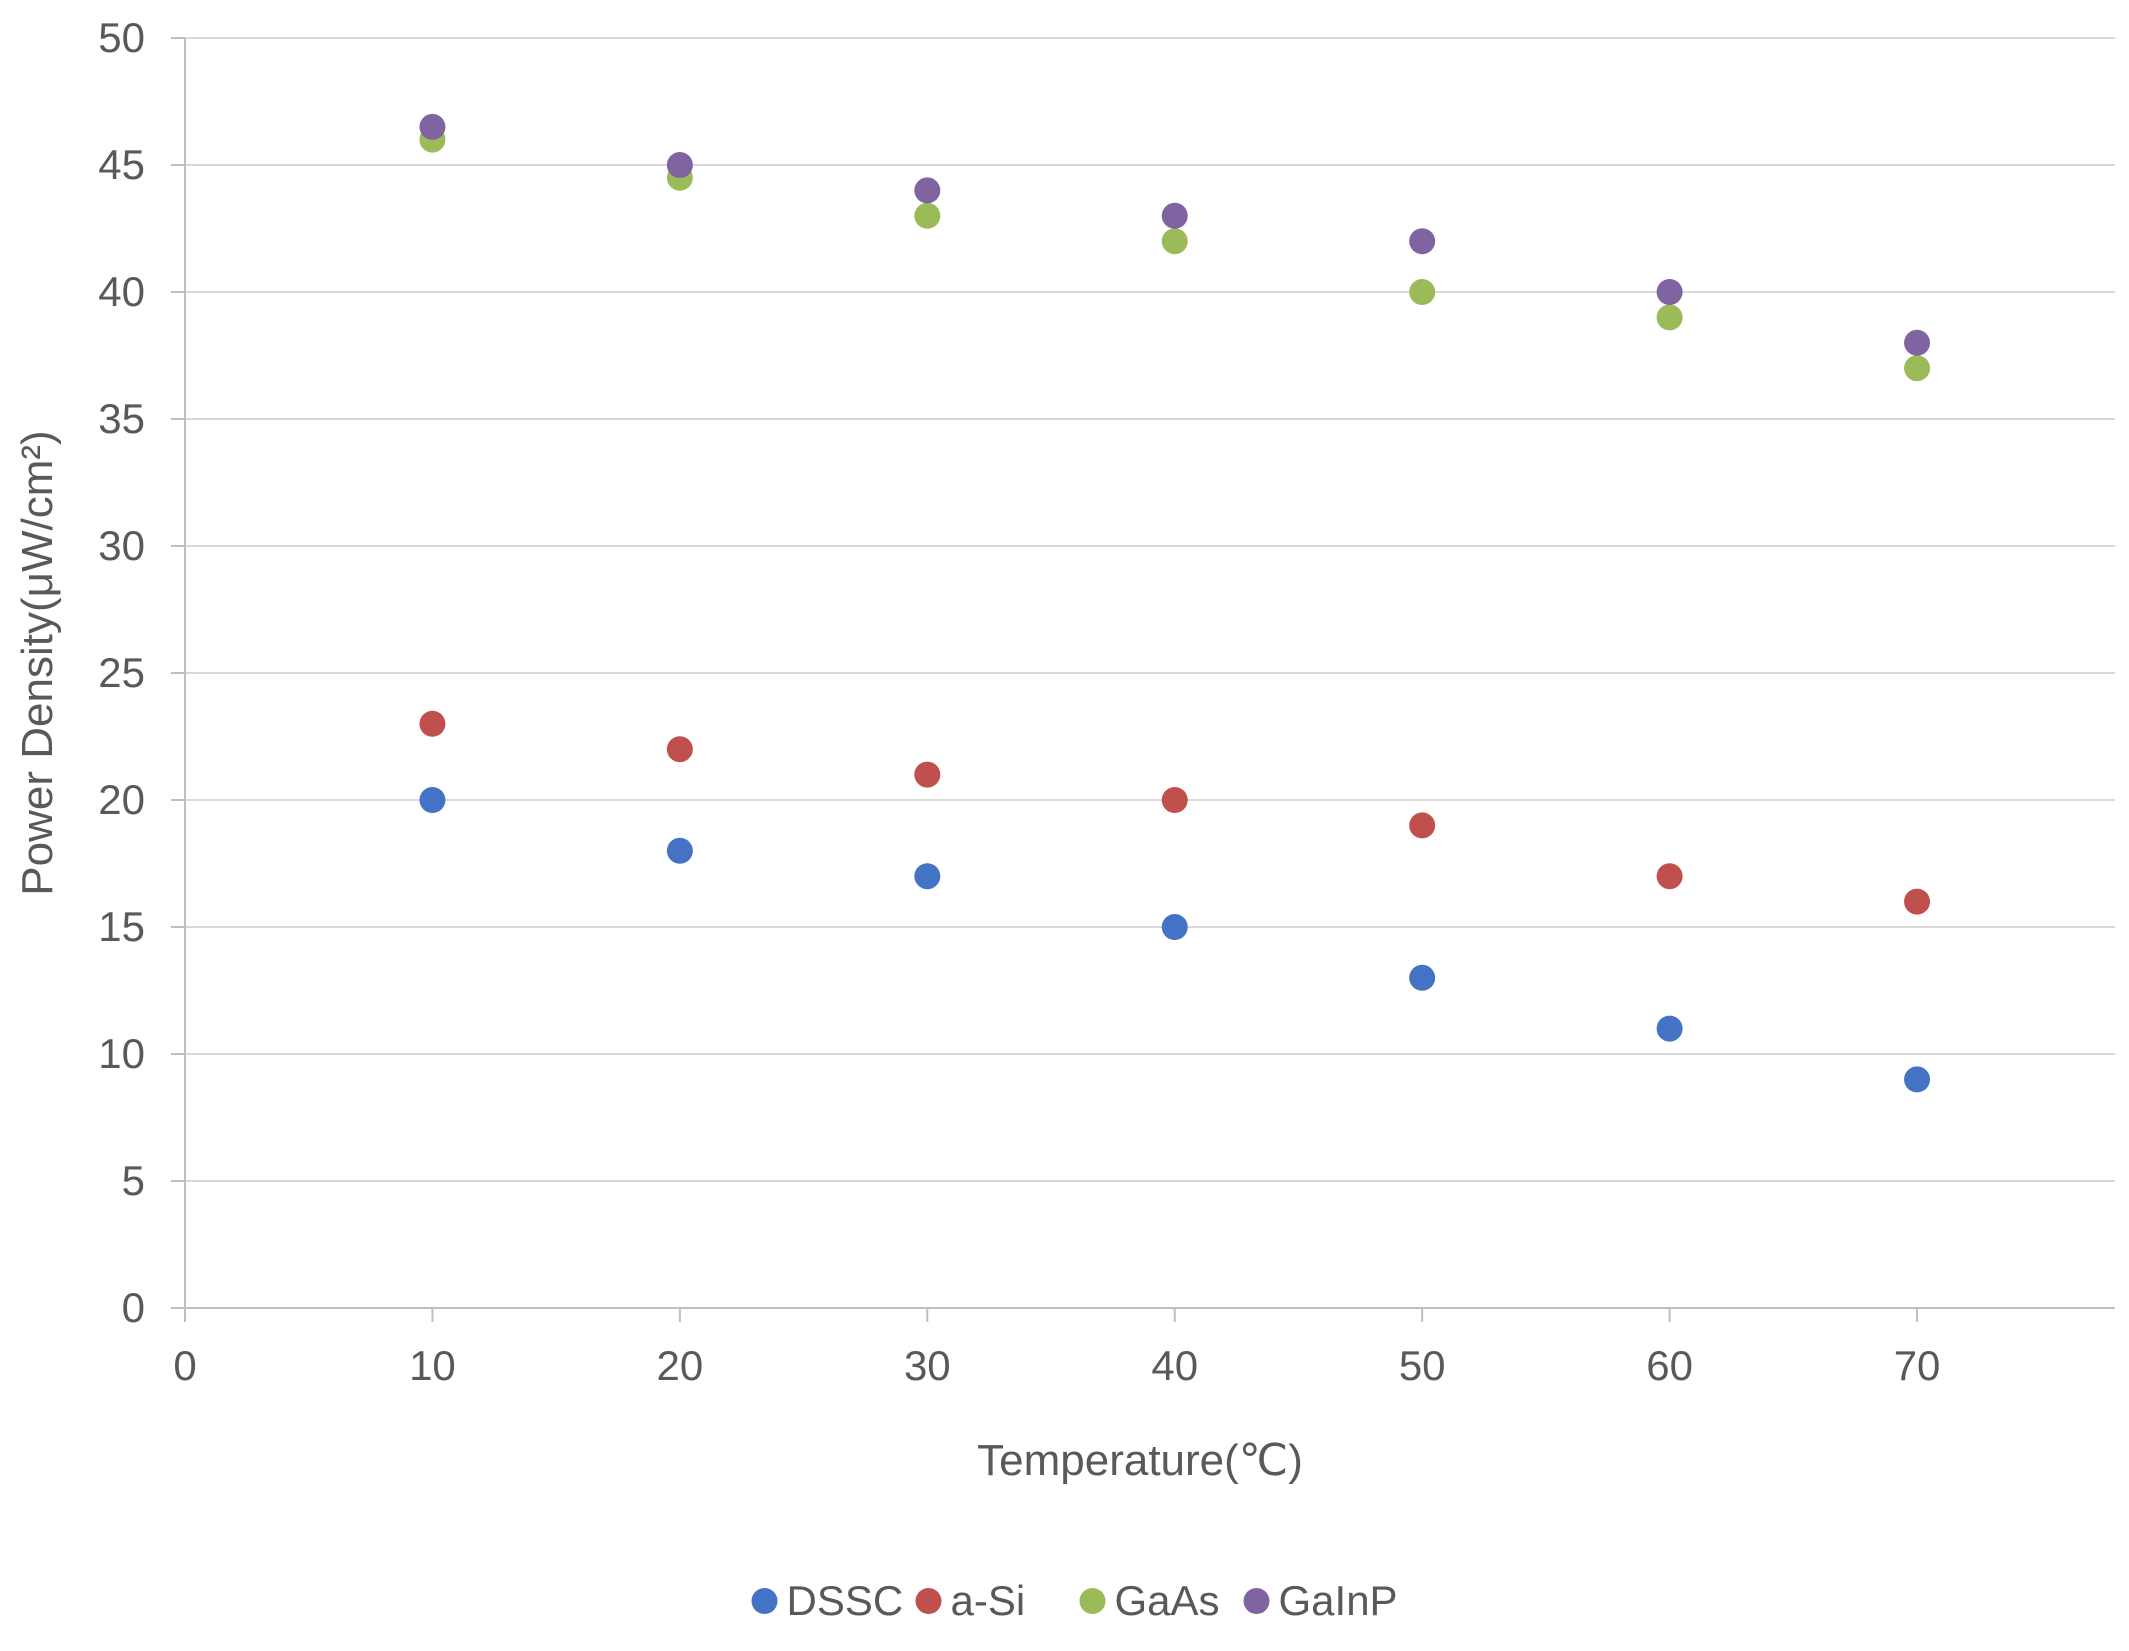 The height and width of the screenshot is (1651, 2129). Describe the element at coordinates (1422, 1365) in the screenshot. I see `x-tick-label: 50` at that location.